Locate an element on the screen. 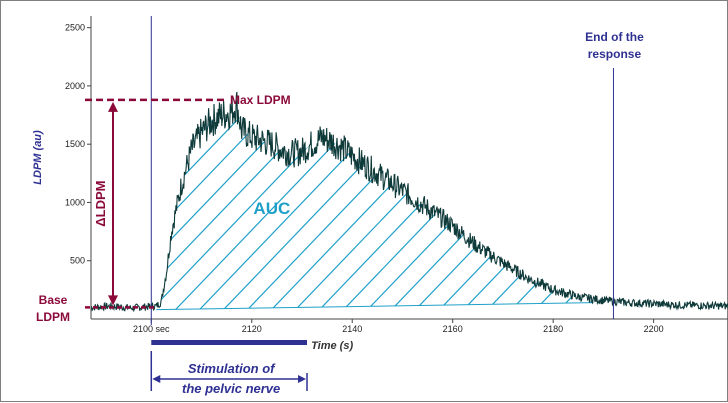  max-ldpm-label: Max LDPM is located at coordinates (260, 100).